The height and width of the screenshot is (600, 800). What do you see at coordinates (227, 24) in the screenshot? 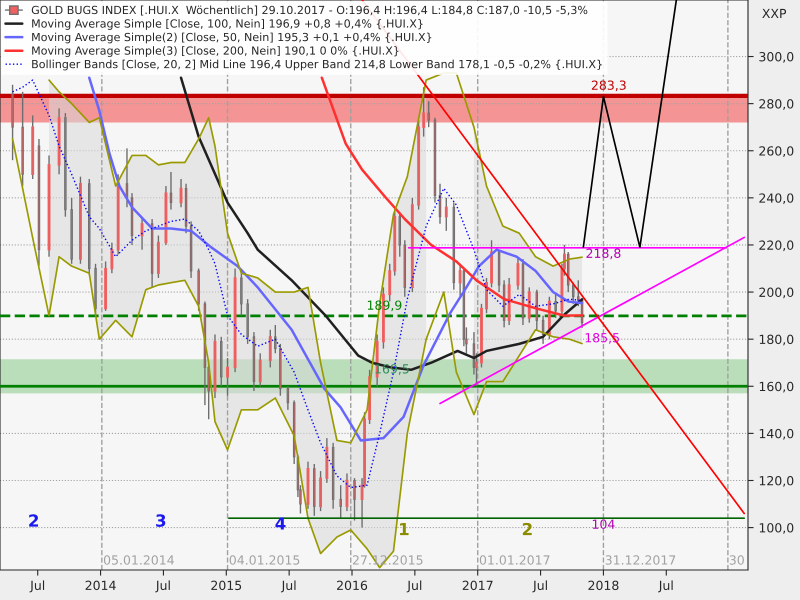
I see `legend-label: Moving Average Simple [Close, 100, Nein] 196,9 +0,8 +0,4% {.HUI.X}` at bounding box center [227, 24].